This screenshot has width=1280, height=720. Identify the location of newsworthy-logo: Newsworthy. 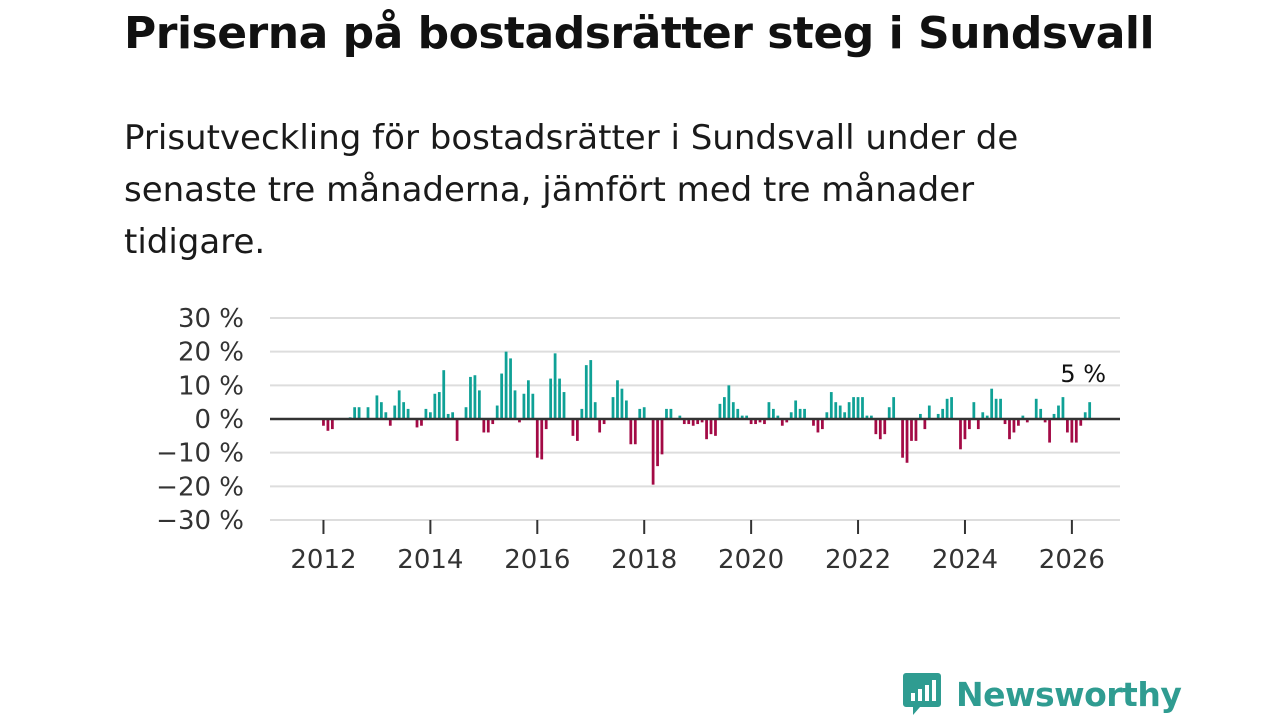
(1042, 694).